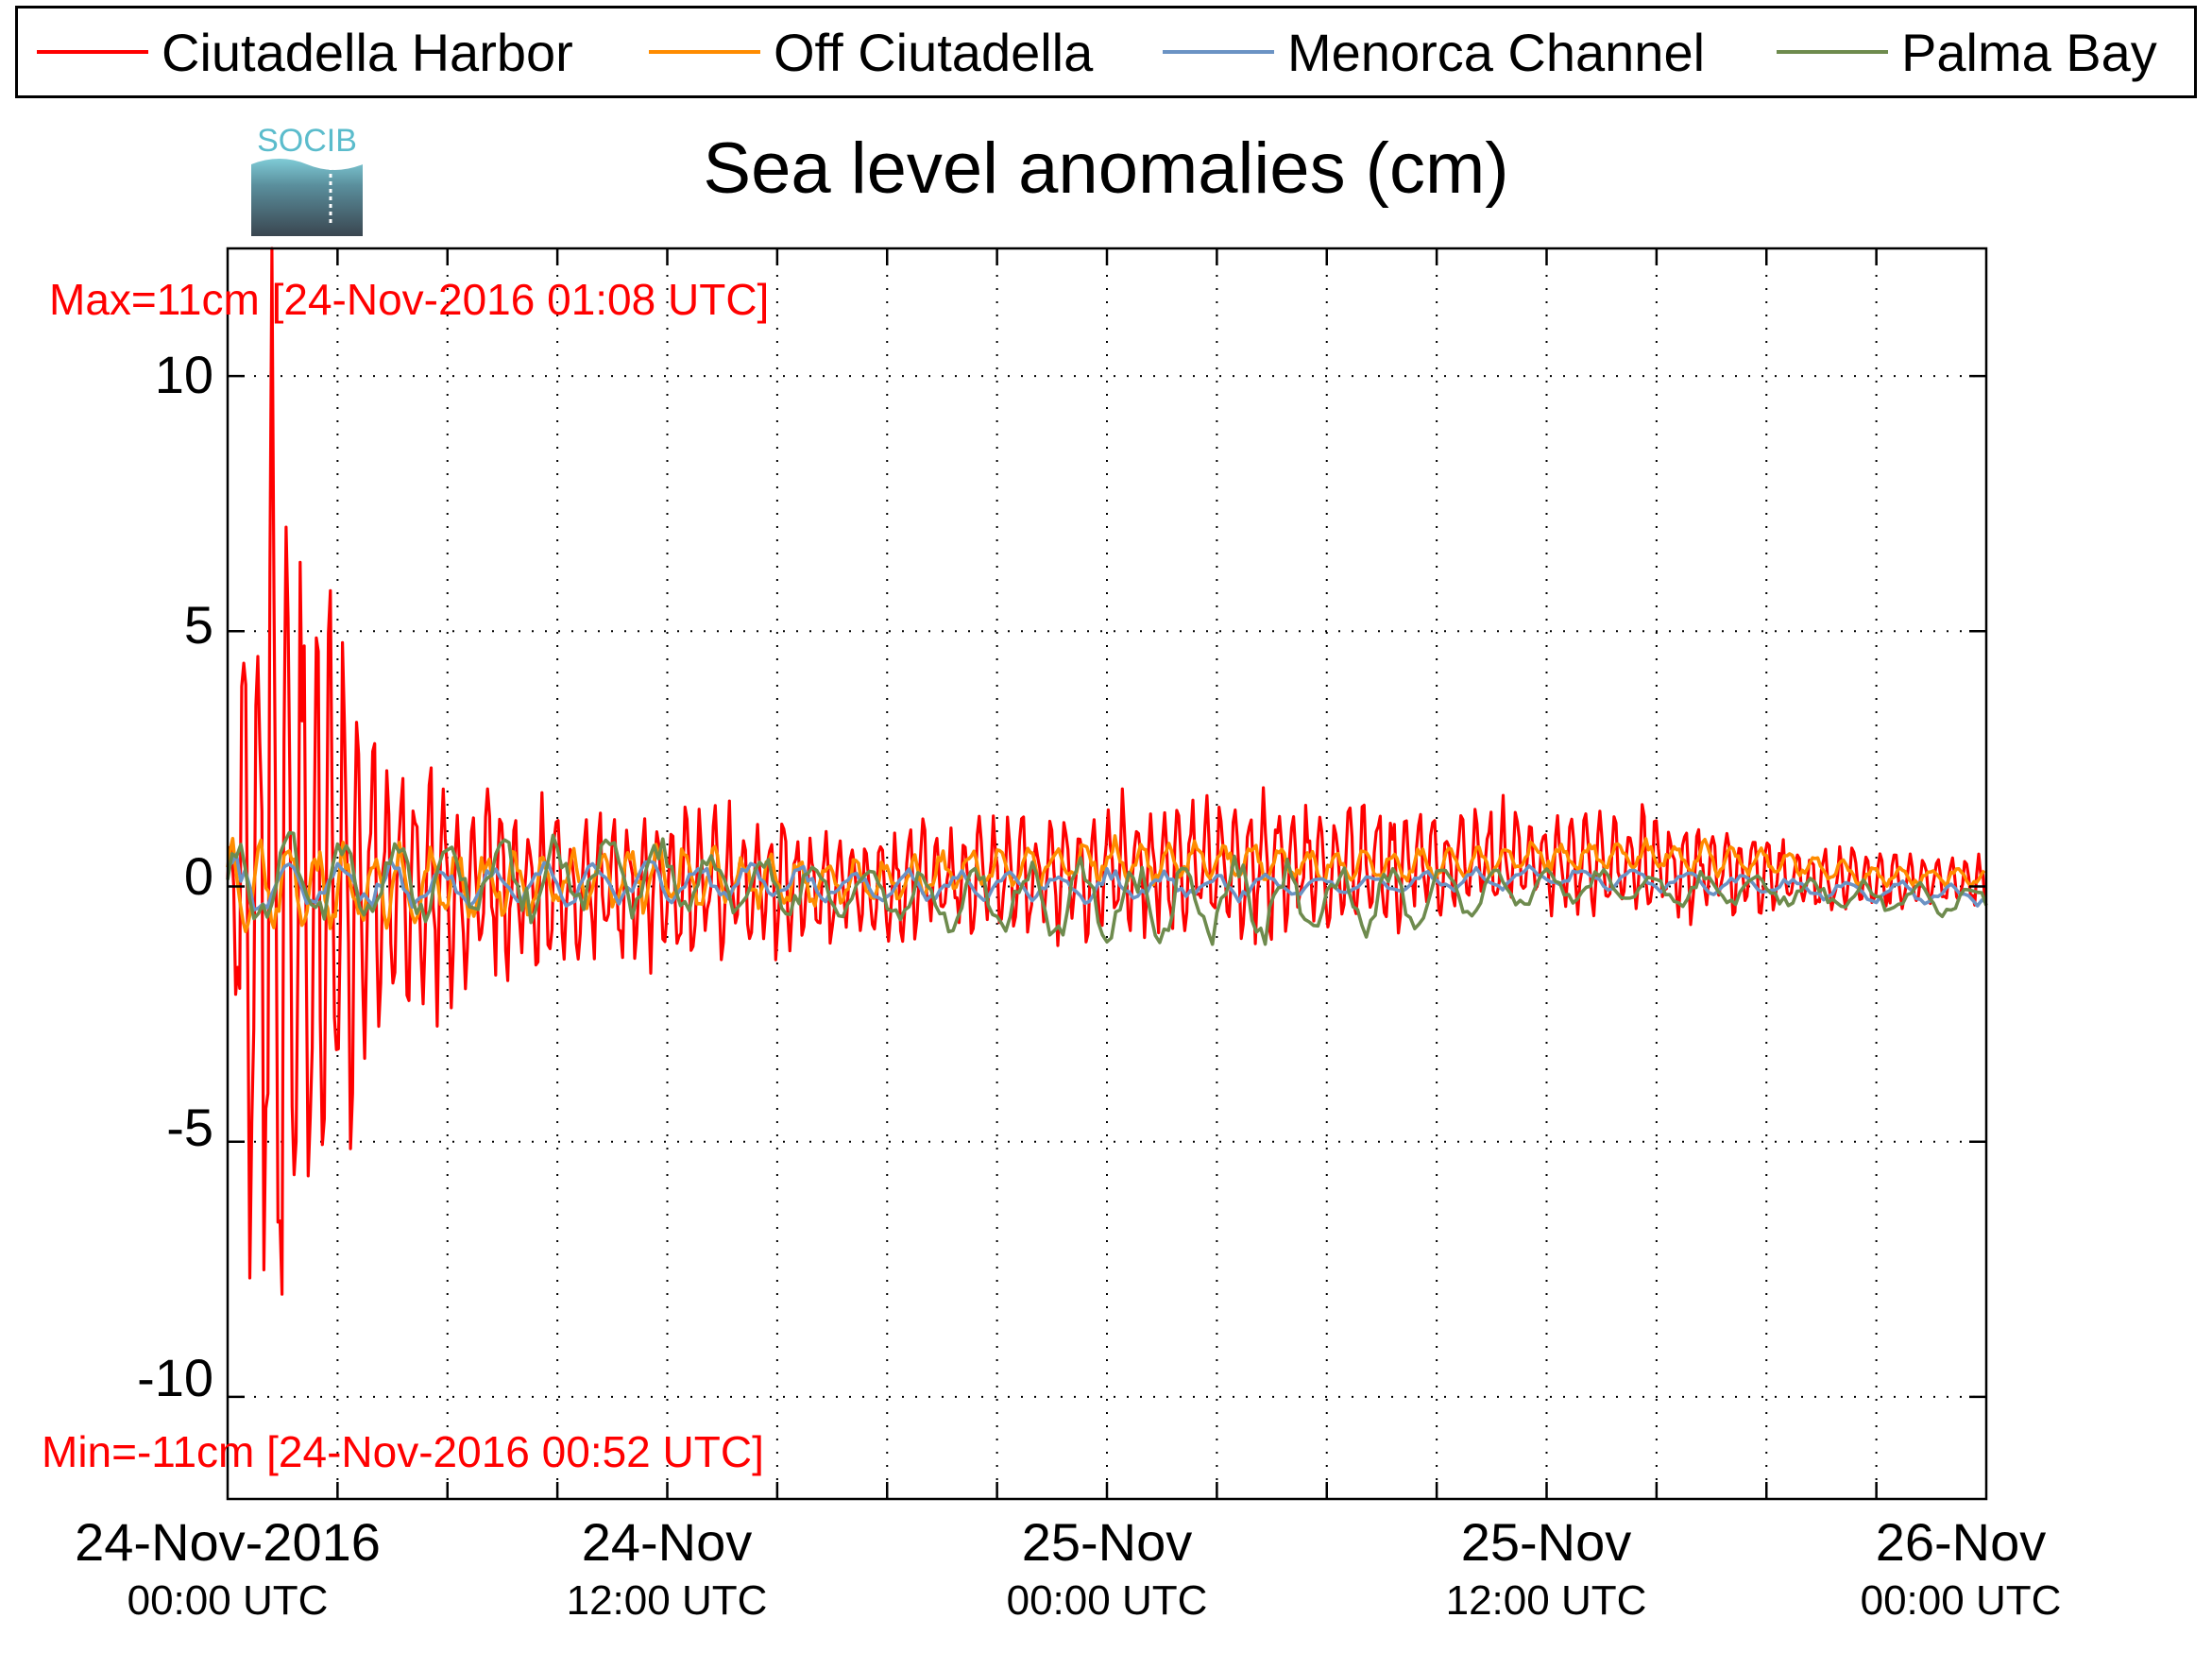 This screenshot has width=2212, height=1669. Describe the element at coordinates (92, 52) in the screenshot. I see `legend-swatch-ciutadella-harbor` at that location.